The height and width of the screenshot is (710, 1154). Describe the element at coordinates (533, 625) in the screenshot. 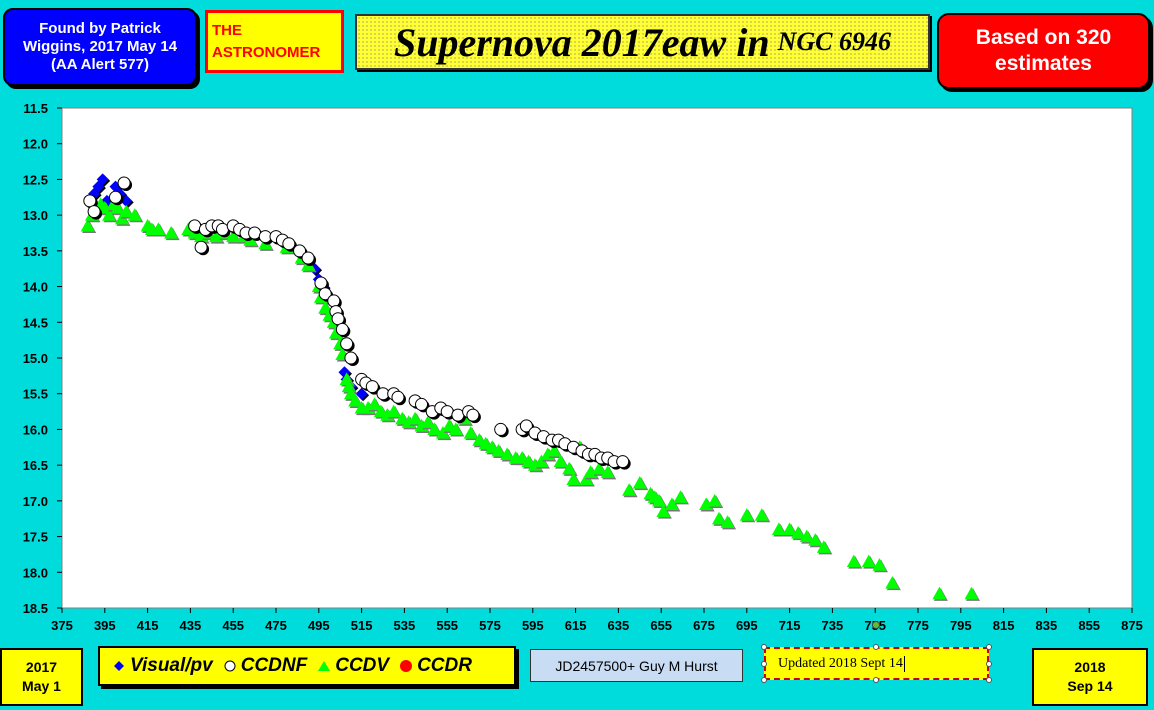

I see `x-tick-label: 595` at that location.